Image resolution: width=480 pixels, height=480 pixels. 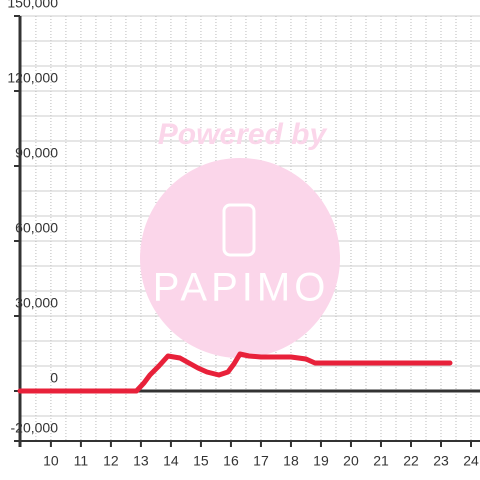 What do you see at coordinates (32, 78) in the screenshot?
I see `y-tick-label: 120,000` at bounding box center [32, 78].